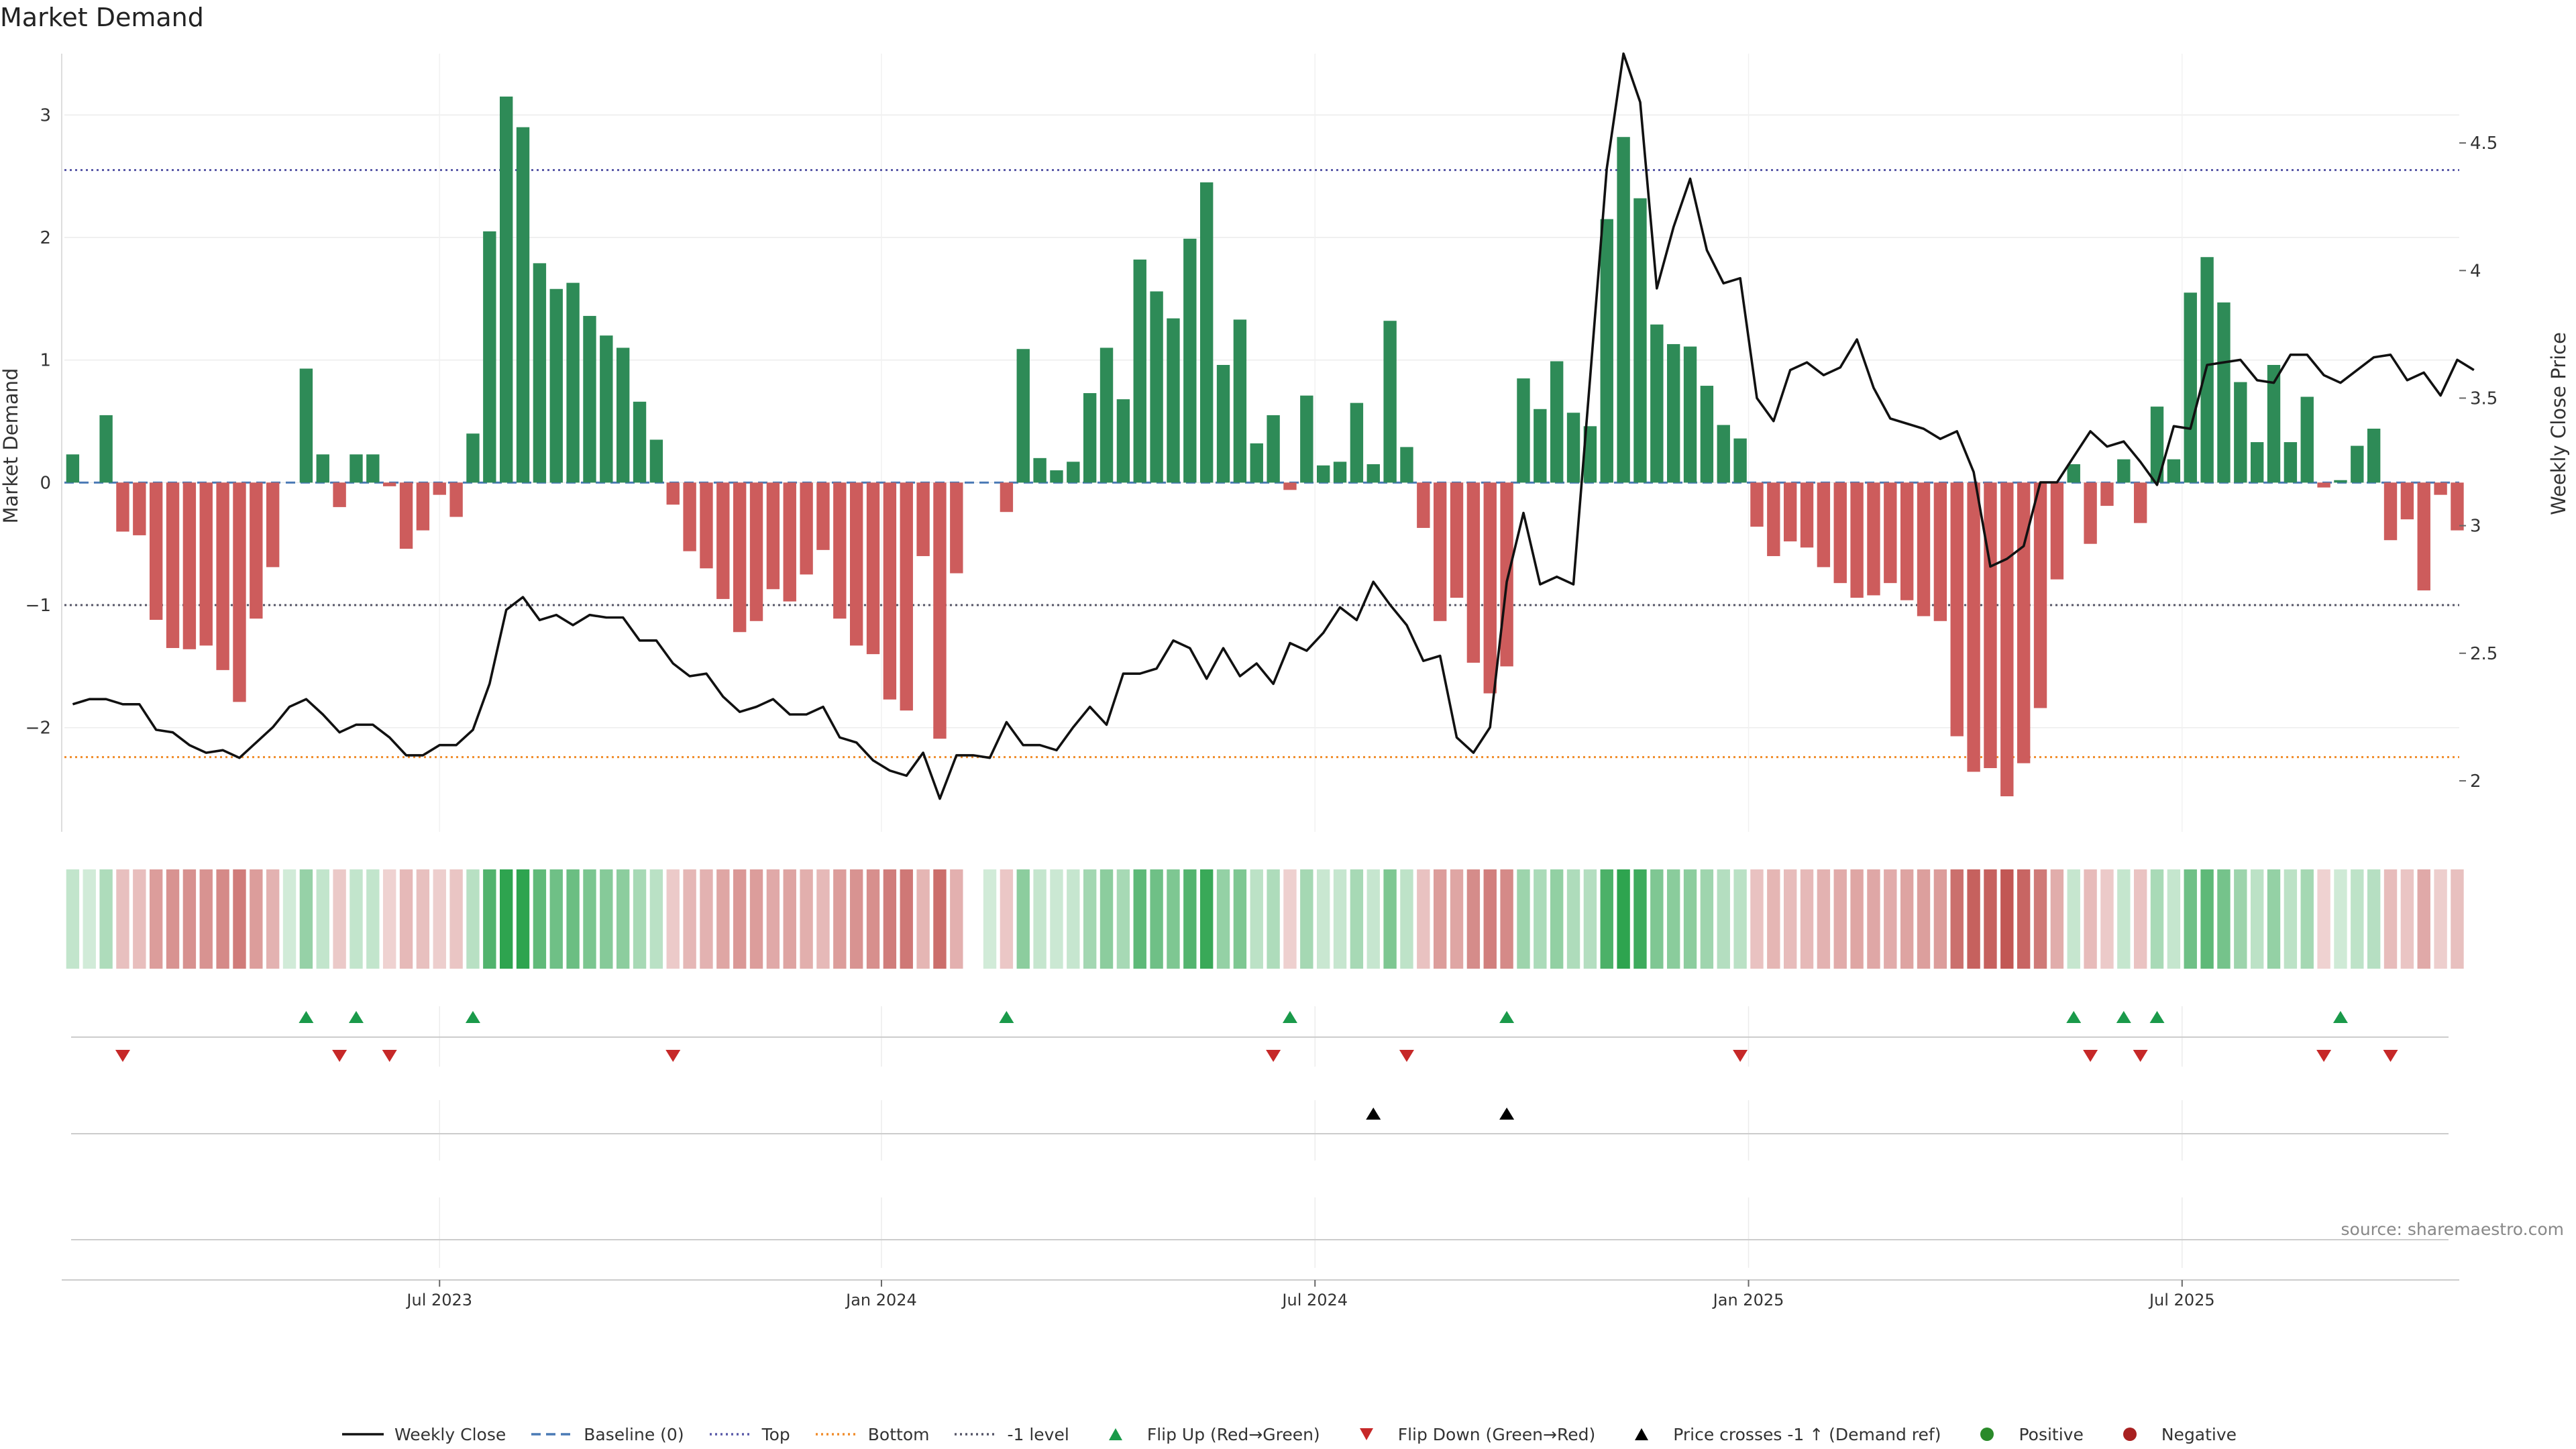 This screenshot has height=1449, width=2576. I want to click on y-tick-label: 2, so click(45, 238).